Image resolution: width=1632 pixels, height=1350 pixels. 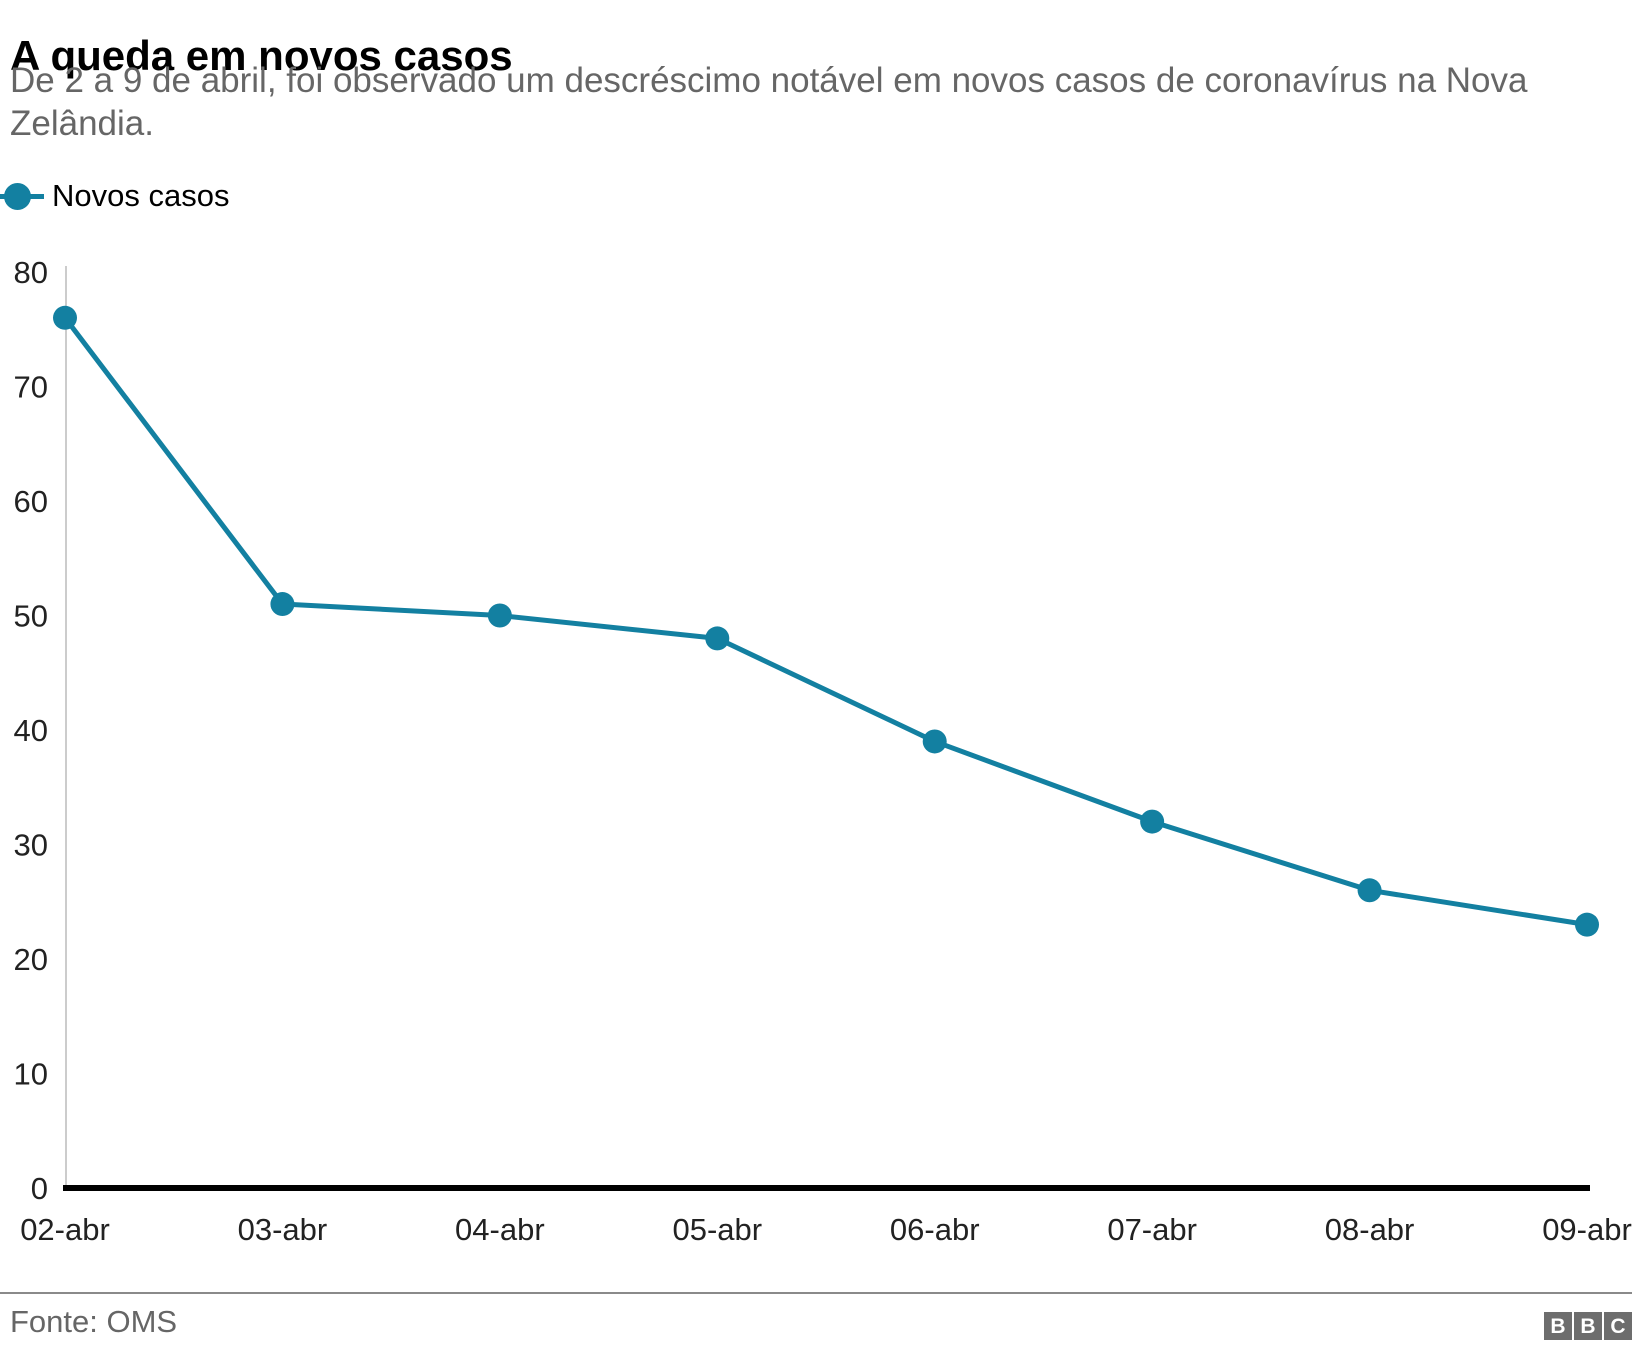 I want to click on legend: Novos casos, so click(x=114, y=196).